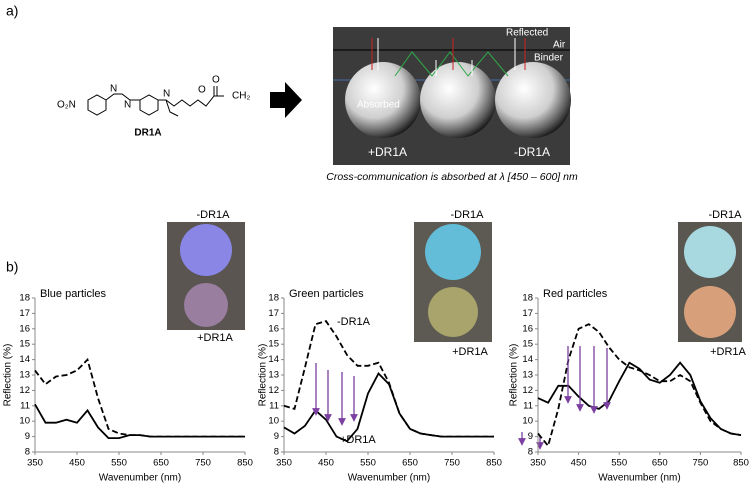 The height and width of the screenshot is (489, 750). Describe the element at coordinates (155, 101) in the screenshot. I see `chemical-structure` at that location.